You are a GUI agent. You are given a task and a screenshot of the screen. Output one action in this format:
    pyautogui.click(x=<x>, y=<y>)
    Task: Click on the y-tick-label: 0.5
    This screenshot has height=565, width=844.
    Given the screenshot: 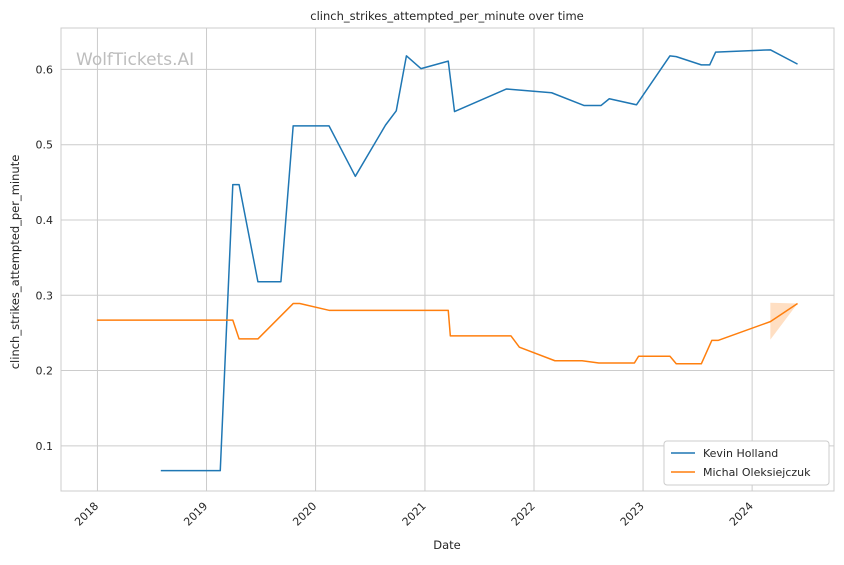 What is the action you would take?
    pyautogui.click(x=45, y=145)
    